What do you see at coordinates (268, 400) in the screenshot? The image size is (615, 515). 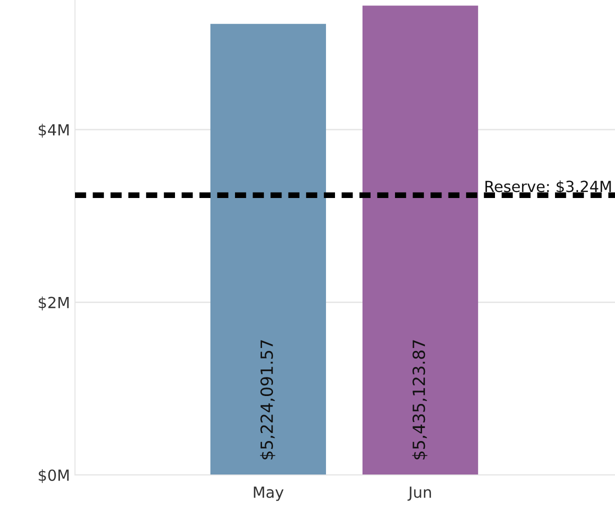 I see `data-label: $5,224,091.57` at bounding box center [268, 400].